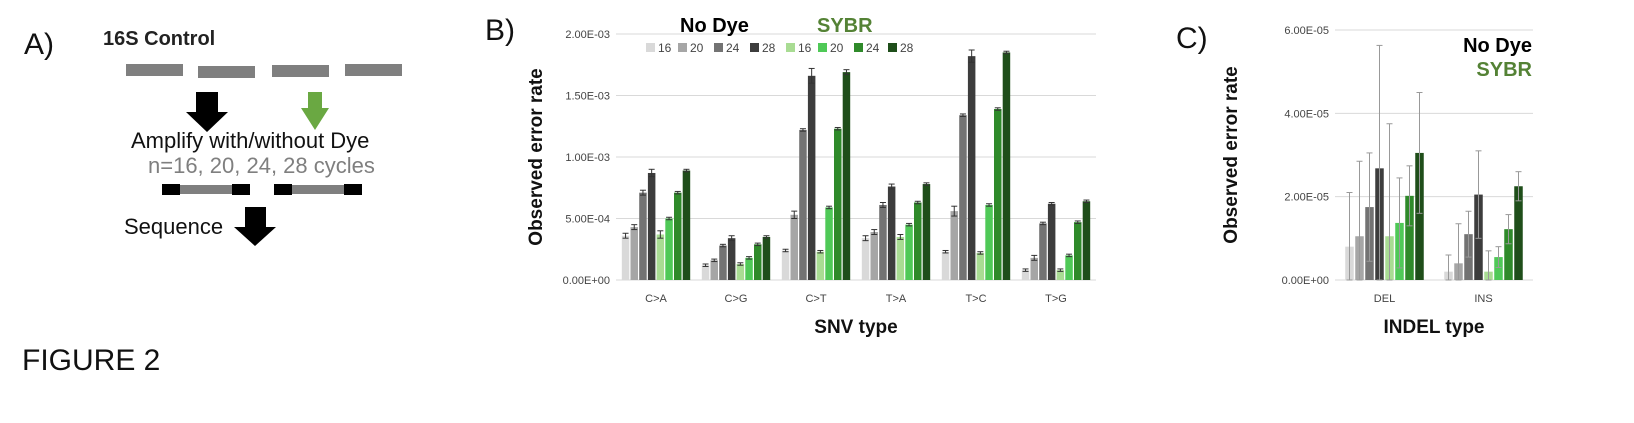 This screenshot has height=423, width=1634. What do you see at coordinates (587, 97) in the screenshot?
I see `y-tick-label: 1.50E-03` at bounding box center [587, 97].